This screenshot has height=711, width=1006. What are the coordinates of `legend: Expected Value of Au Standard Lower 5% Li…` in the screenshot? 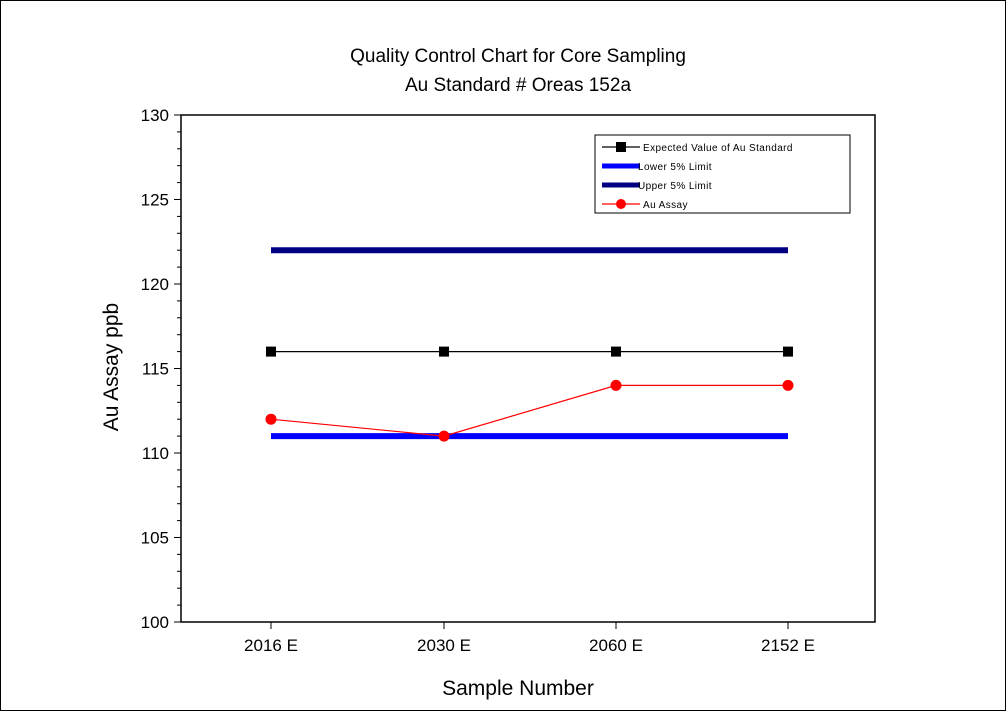 It's located at (722, 174).